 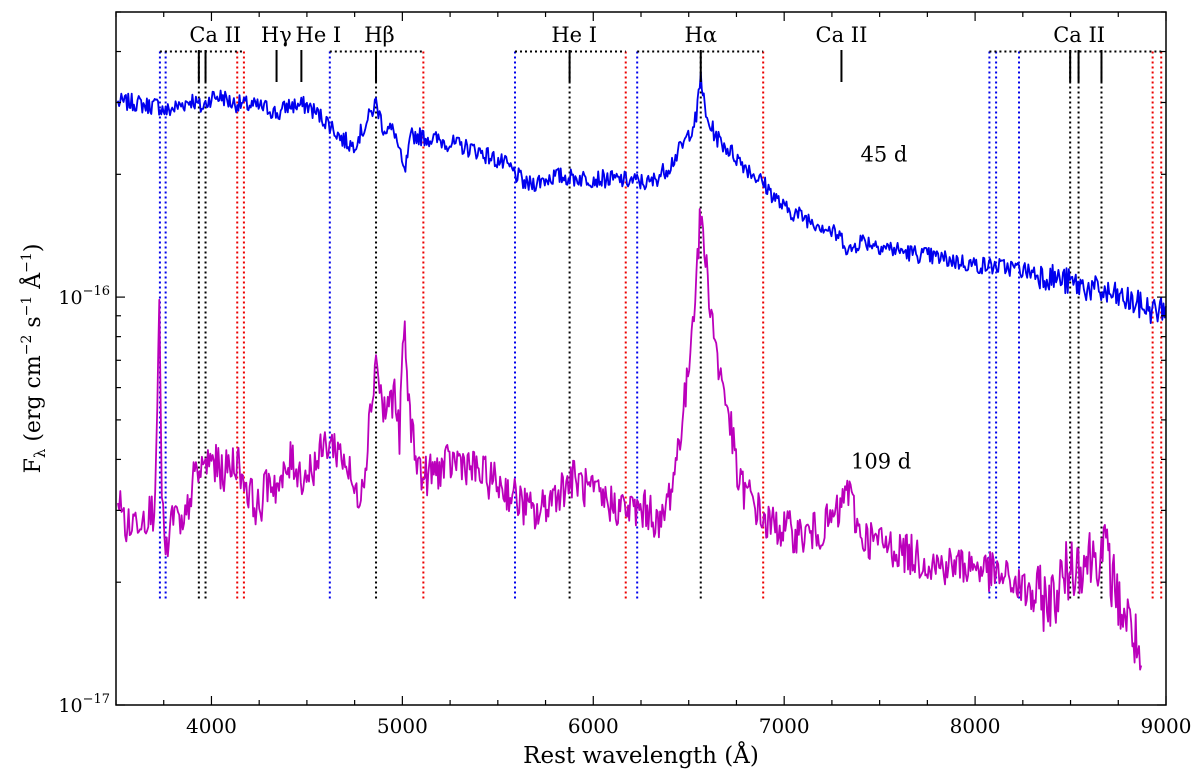 I want to click on spectral-line-labels: Ca II Hγ He I Hβ He I Hα Ca II Ca II, so click(x=647, y=35).